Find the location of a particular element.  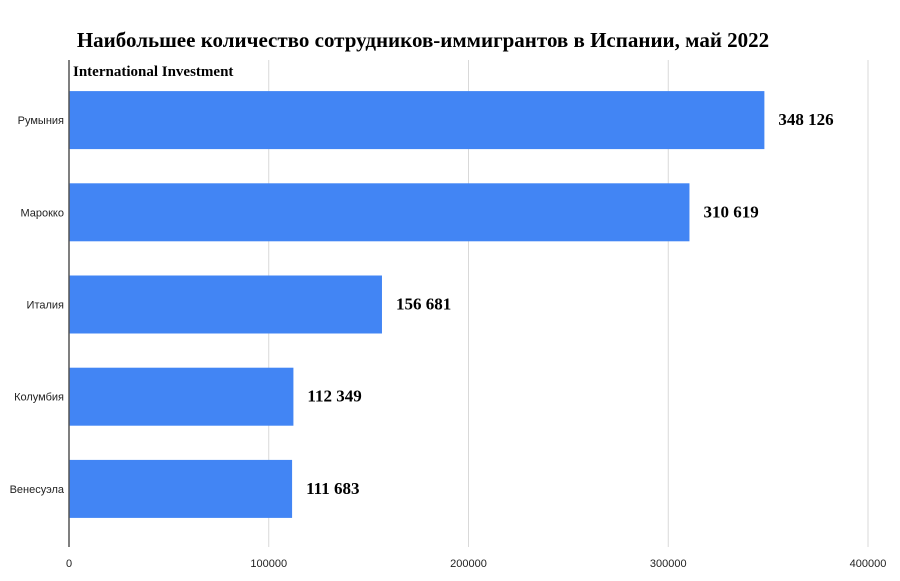

x-tick-label: 100000 is located at coordinates (268, 564).